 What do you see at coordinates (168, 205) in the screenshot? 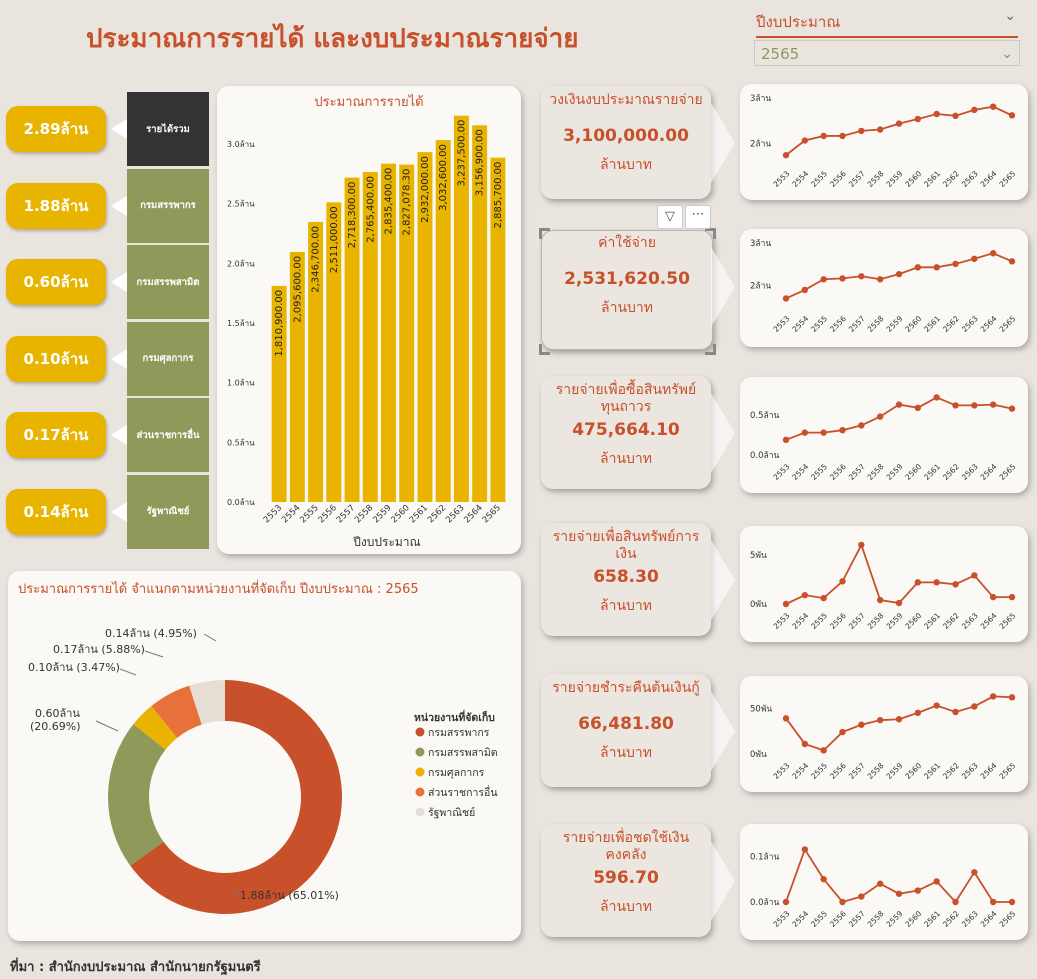
I see `revenue-dept-label: กรมสรรพากร` at bounding box center [168, 205].